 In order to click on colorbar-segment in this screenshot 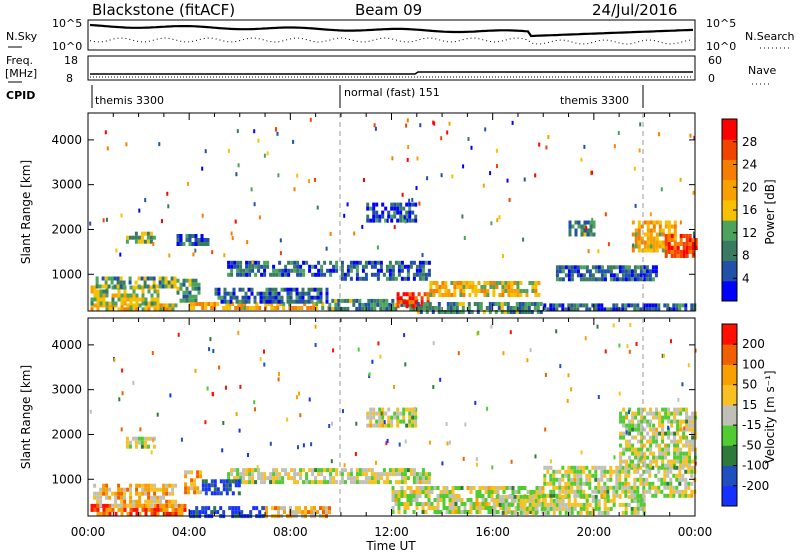, I will do `click(729, 230)`.